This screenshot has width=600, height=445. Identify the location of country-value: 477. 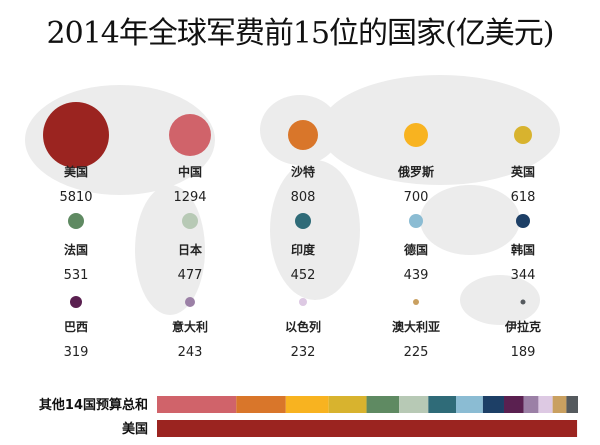
(190, 275).